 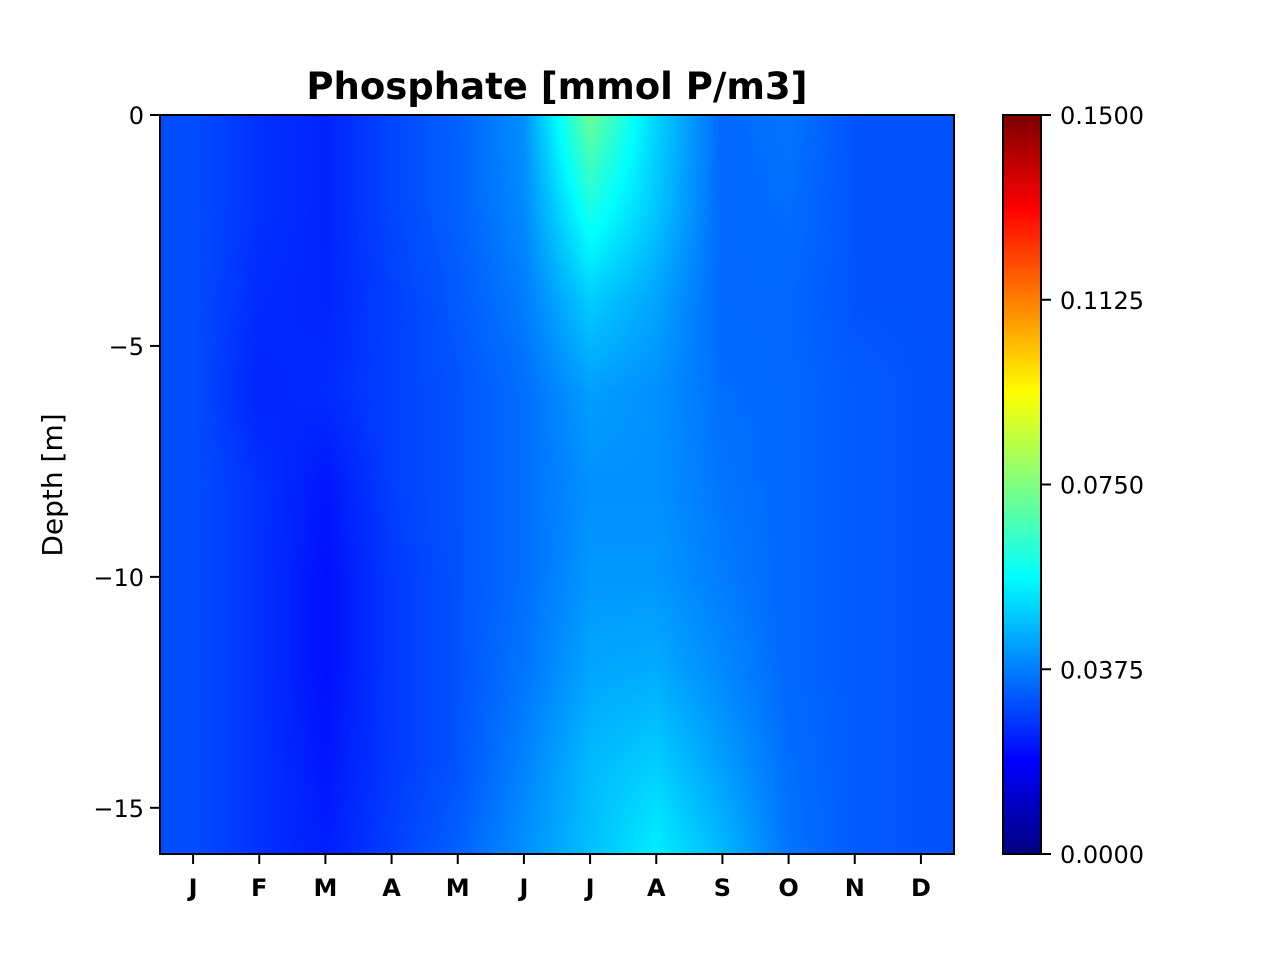 What do you see at coordinates (556, 86) in the screenshot?
I see `chart-title: Phosphate [mmol P/m3]` at bounding box center [556, 86].